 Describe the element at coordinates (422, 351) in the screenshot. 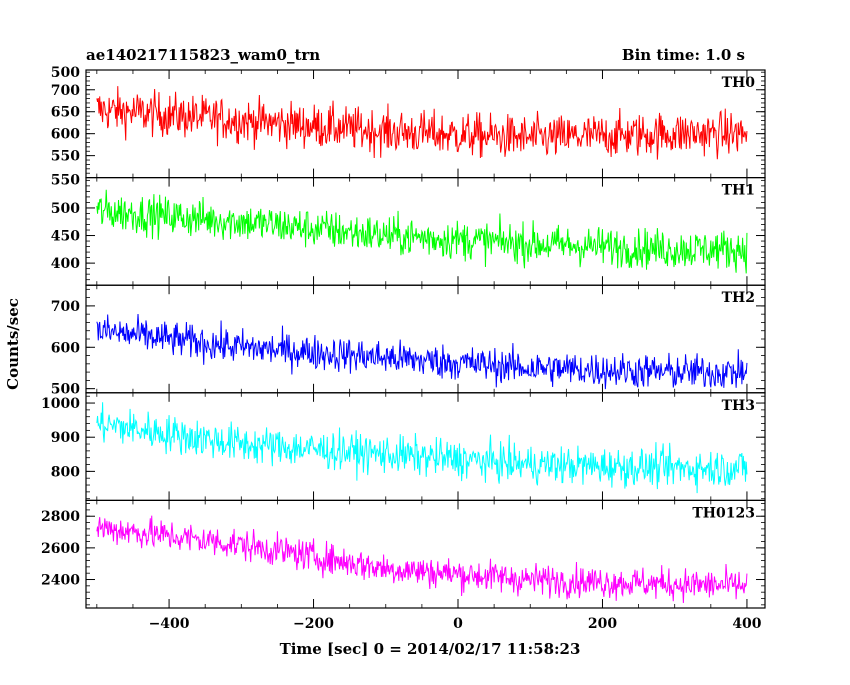

I see `series-th2` at that location.